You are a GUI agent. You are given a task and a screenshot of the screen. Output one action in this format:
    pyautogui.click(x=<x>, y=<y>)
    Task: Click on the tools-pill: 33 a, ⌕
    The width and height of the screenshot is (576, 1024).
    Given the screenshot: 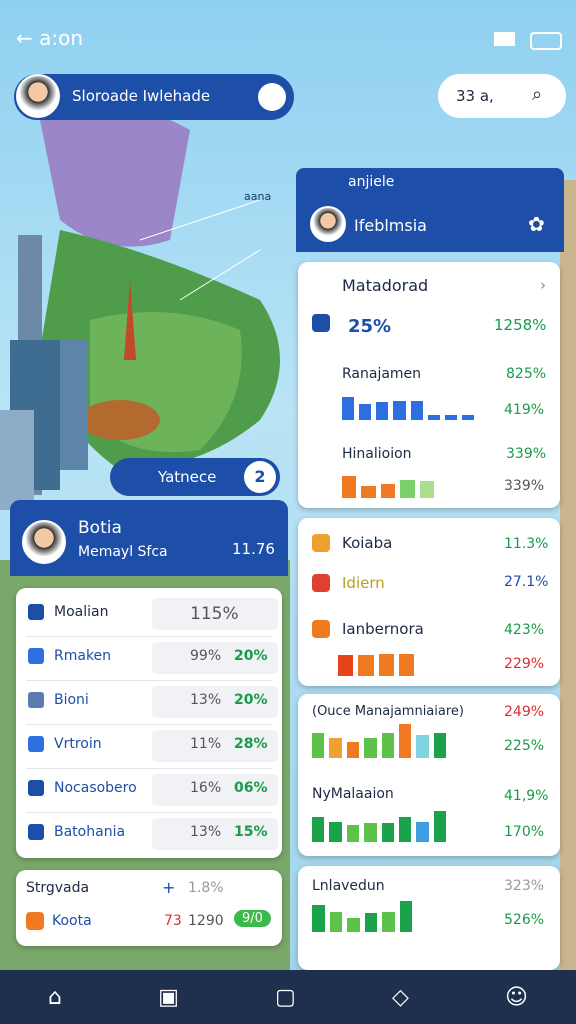 What is the action you would take?
    pyautogui.click(x=502, y=96)
    